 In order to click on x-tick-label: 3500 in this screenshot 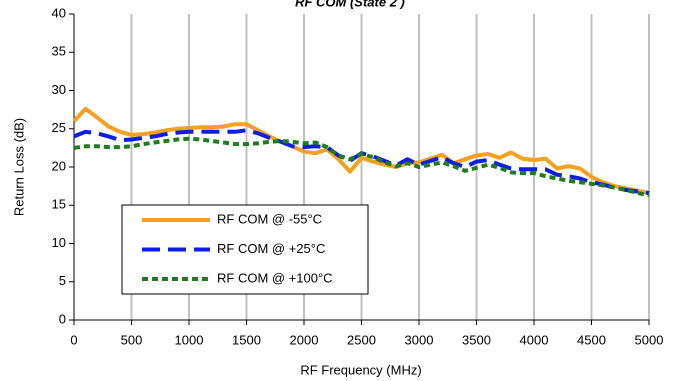, I will do `click(476, 339)`.